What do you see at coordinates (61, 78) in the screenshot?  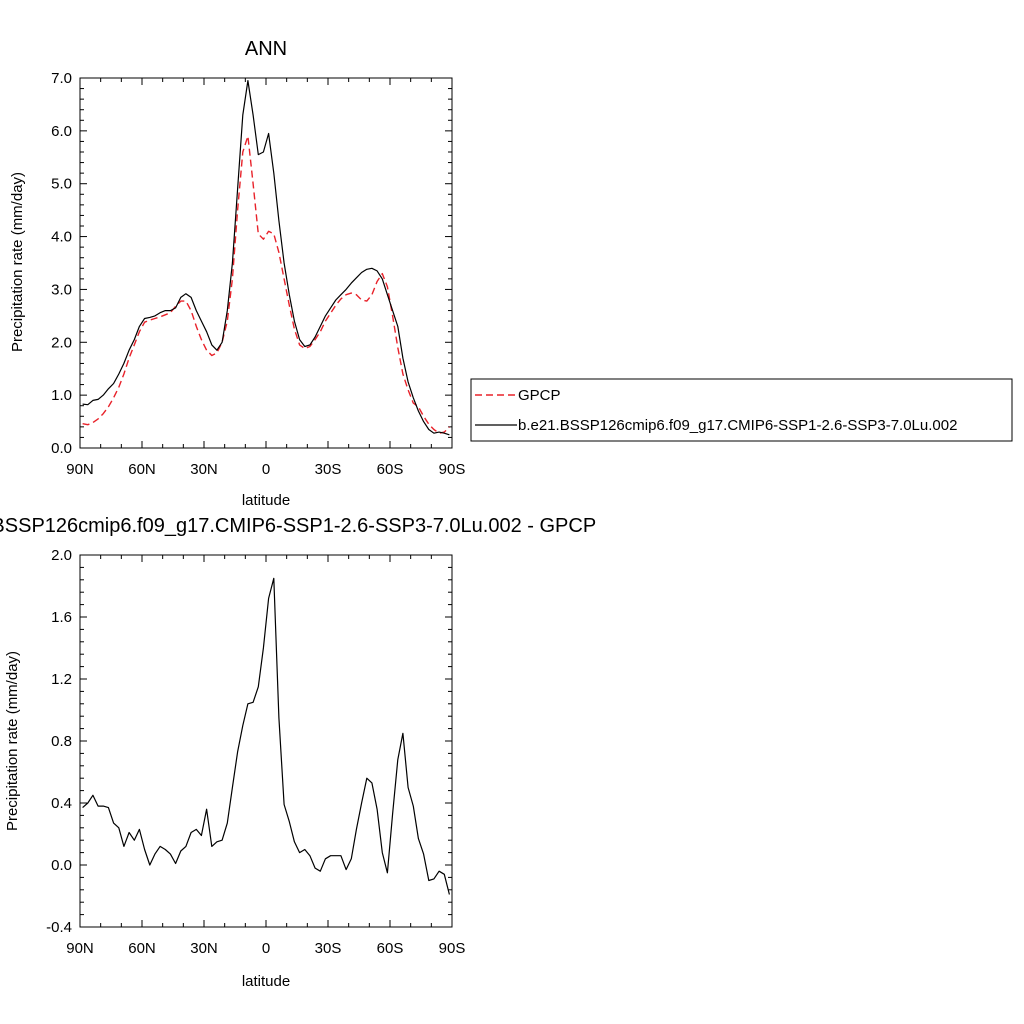 I see `y-tick-label: 7.0` at bounding box center [61, 78].